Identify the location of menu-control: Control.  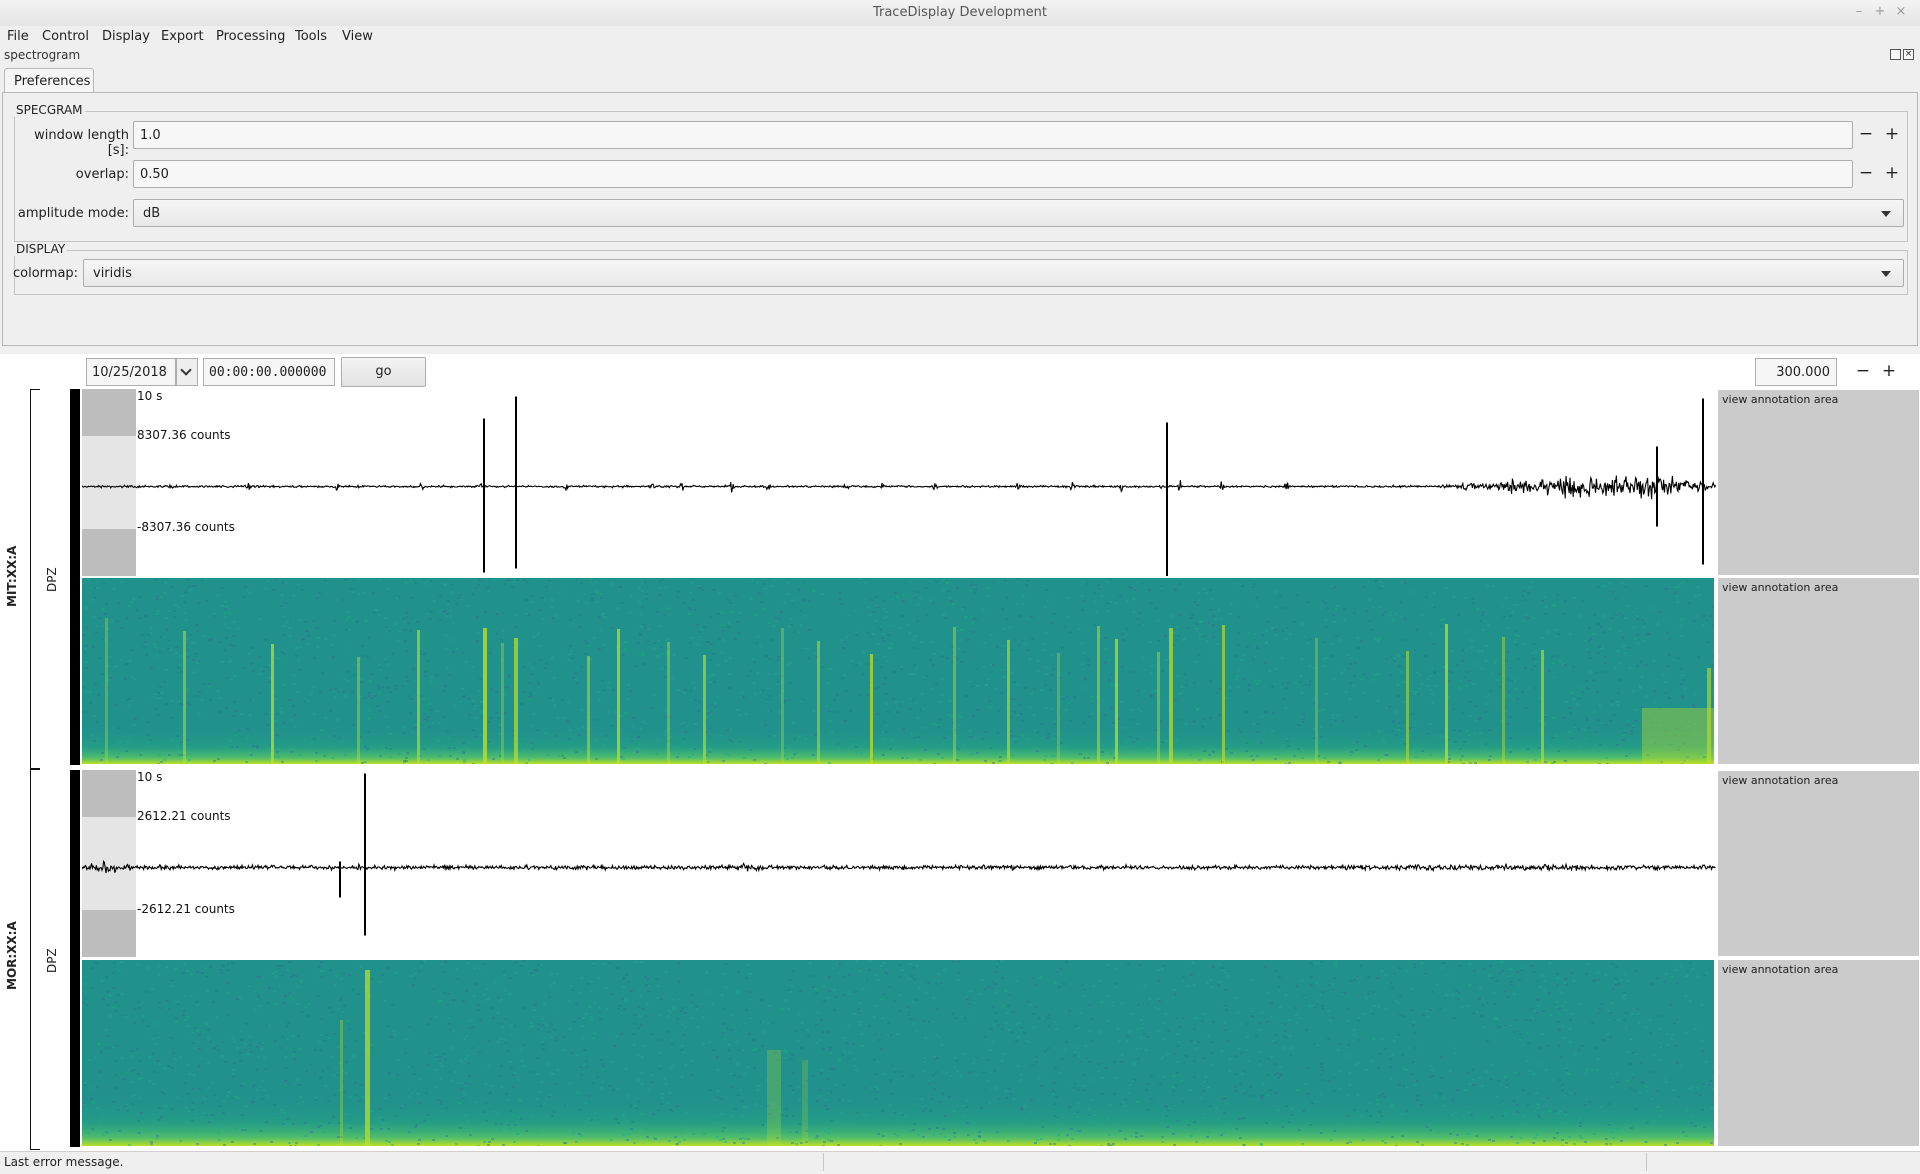
(65, 36).